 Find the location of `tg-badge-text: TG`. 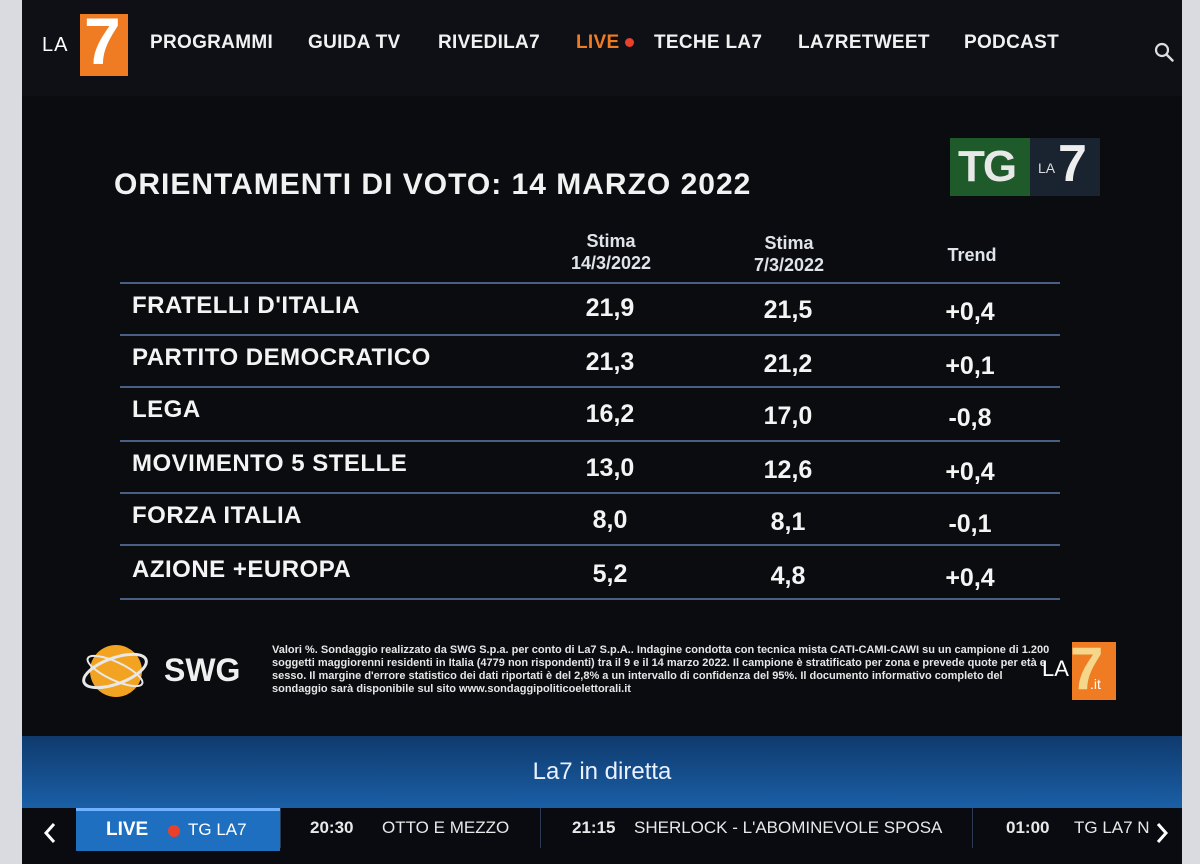

tg-badge-text: TG is located at coordinates (987, 166).